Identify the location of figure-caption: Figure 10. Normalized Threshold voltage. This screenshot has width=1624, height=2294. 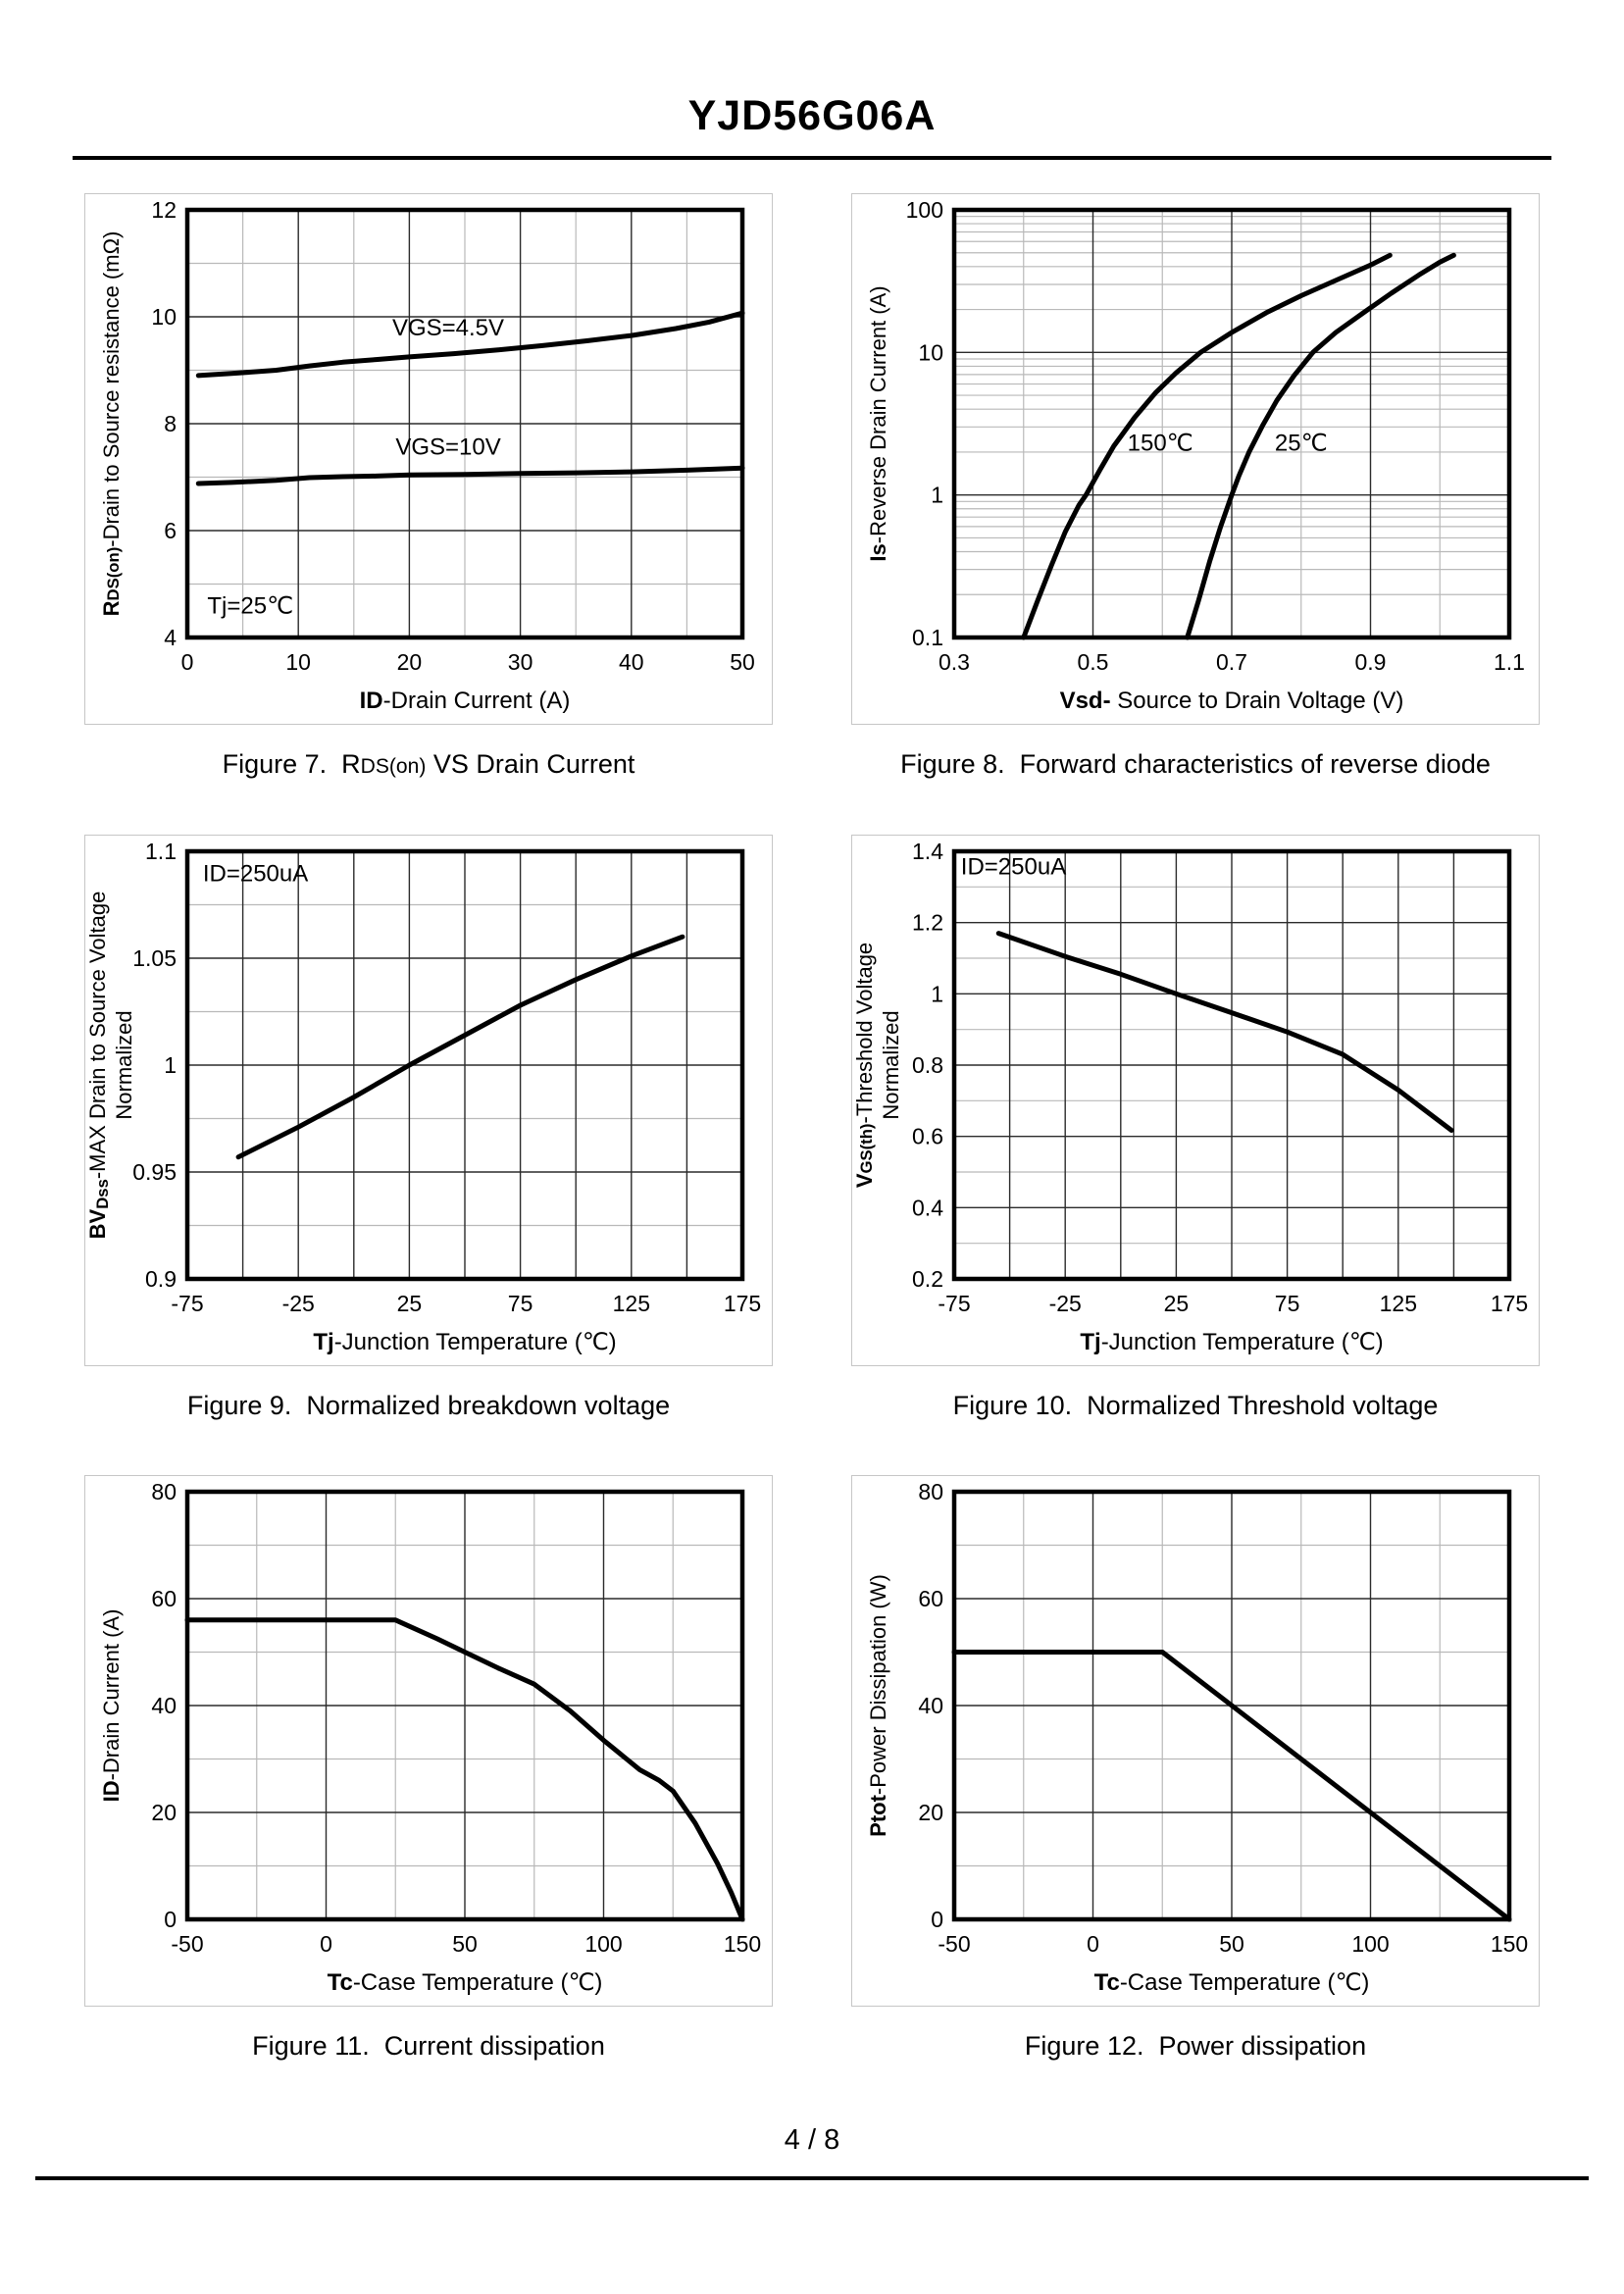
(1195, 1405).